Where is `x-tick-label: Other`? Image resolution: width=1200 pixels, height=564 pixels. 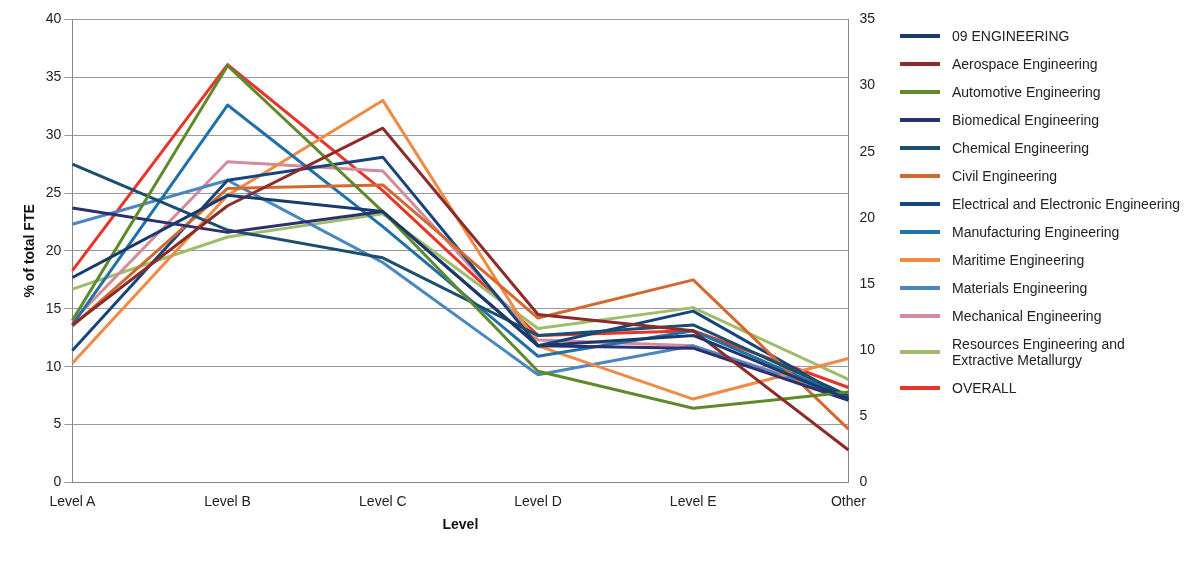
x-tick-label: Other is located at coordinates (848, 500).